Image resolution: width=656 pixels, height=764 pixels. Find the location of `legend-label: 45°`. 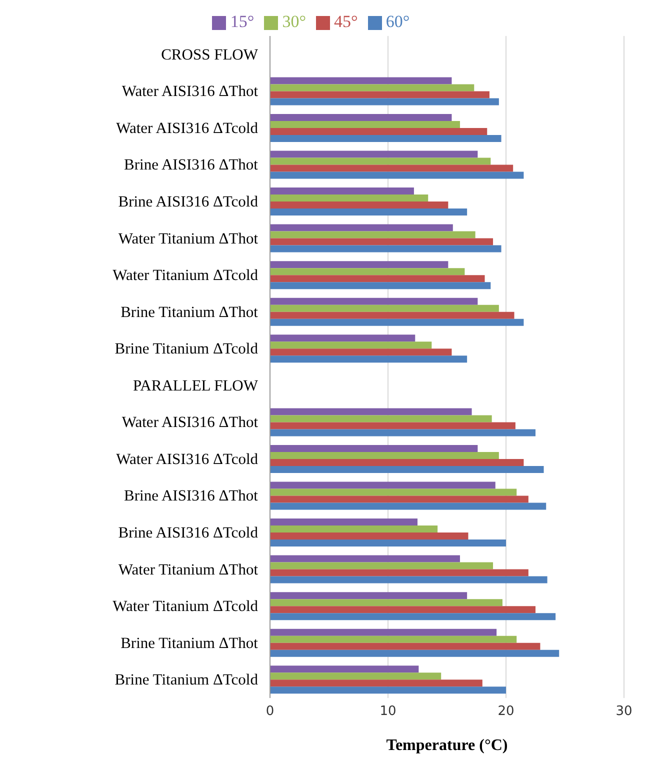

legend-label: 45° is located at coordinates (346, 21).